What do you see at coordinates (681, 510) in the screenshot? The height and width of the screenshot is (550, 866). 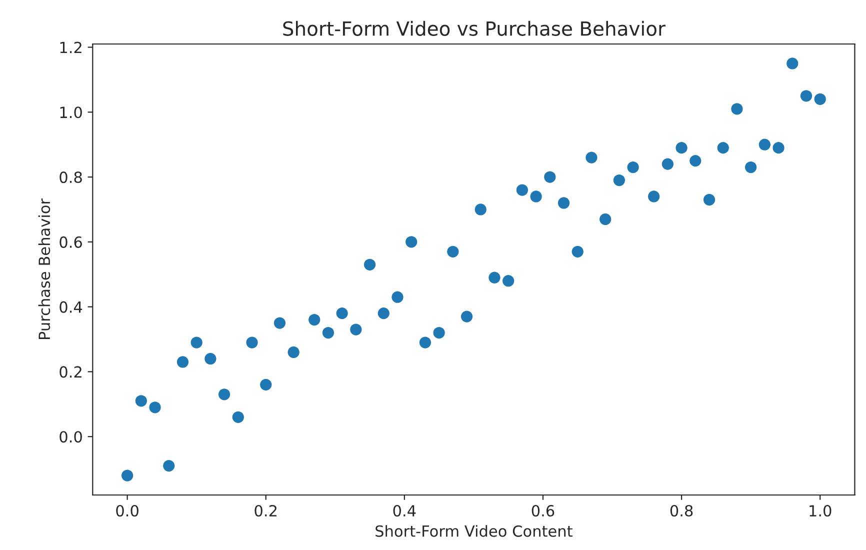 I see `x-tick-label: 0.8` at bounding box center [681, 510].